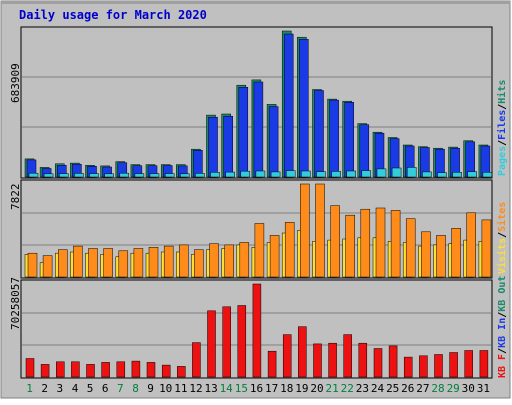  Describe the element at coordinates (44, 388) in the screenshot. I see `x-tick-label: 2` at that location.